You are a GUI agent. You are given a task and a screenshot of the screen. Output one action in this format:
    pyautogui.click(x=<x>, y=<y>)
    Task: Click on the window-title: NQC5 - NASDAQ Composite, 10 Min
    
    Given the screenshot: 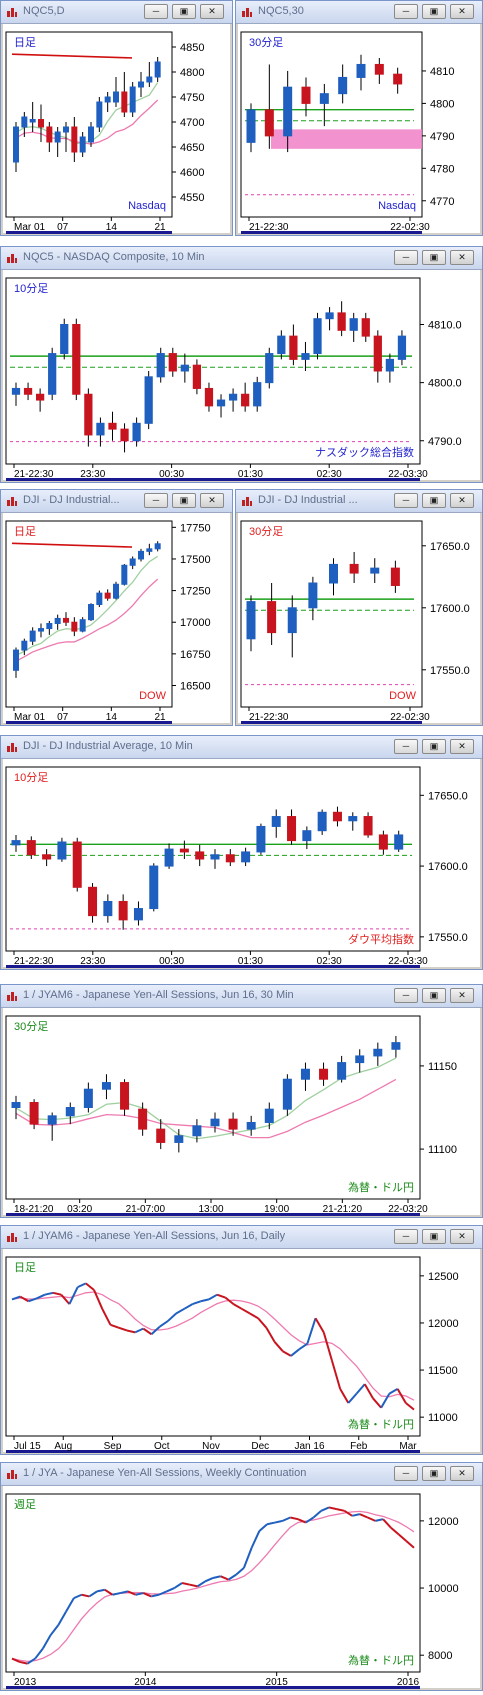 What is the action you would take?
    pyautogui.click(x=114, y=257)
    